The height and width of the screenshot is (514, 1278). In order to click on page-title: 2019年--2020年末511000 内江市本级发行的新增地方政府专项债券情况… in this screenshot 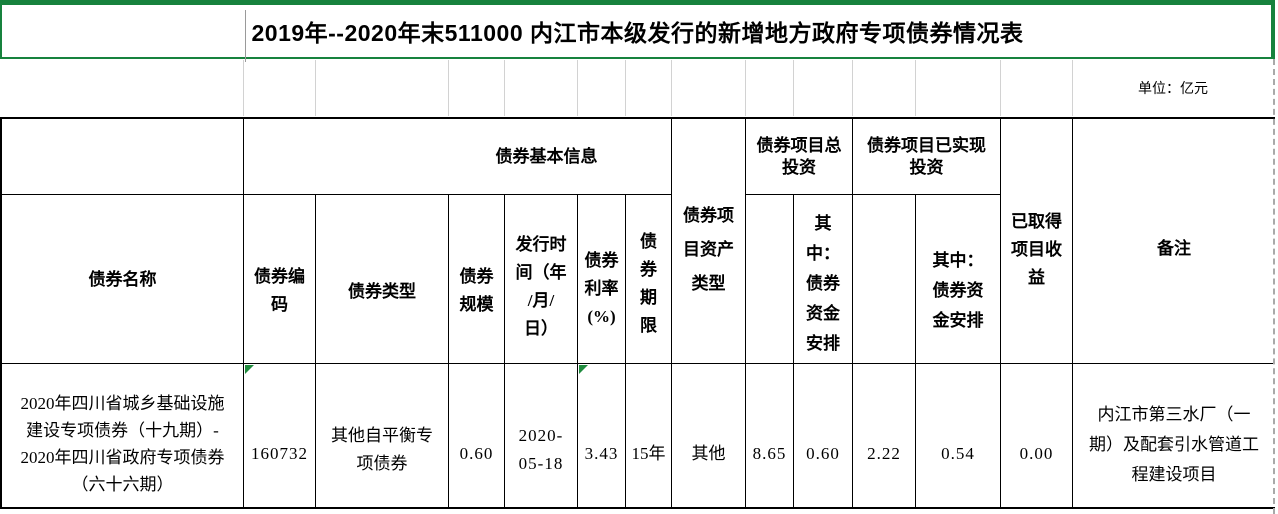, I will do `click(637, 33)`.